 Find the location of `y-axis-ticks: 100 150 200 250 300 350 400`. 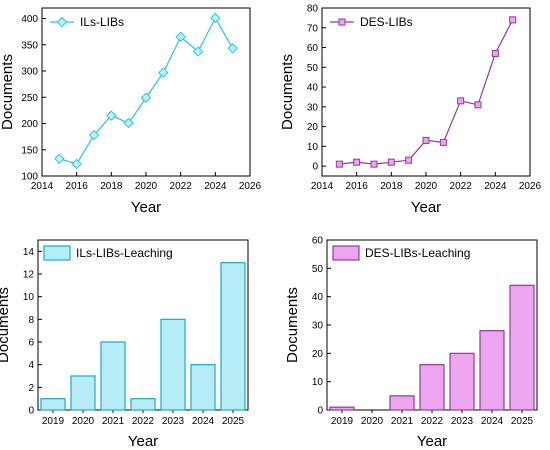

y-axis-ticks: 100 150 200 250 300 350 400 is located at coordinates (33, 98).